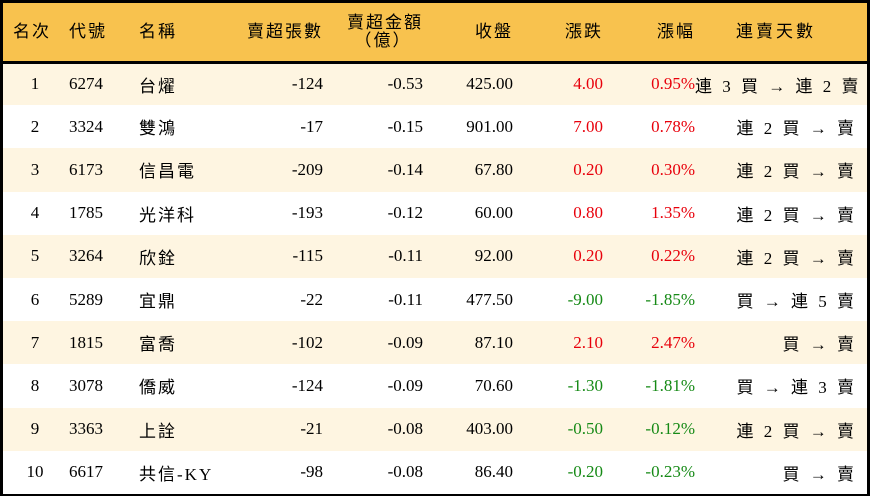  I want to click on table-row: 5 3264 欣銓 -115 -0.11 92.00 0.20 0.22% 連 2 買 → 賣, so click(435, 256).